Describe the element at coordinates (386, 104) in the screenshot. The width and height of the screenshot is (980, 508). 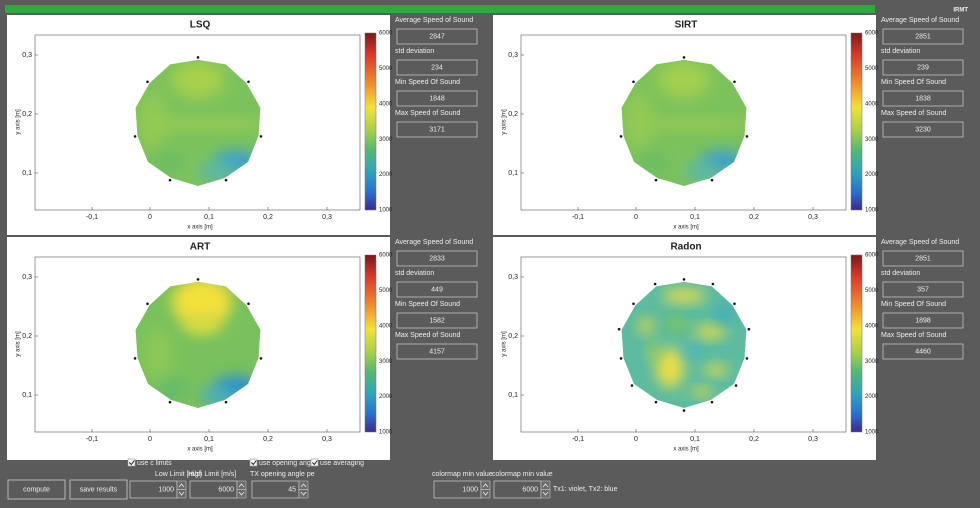
I see `colorbar-tick-label: 4000` at that location.